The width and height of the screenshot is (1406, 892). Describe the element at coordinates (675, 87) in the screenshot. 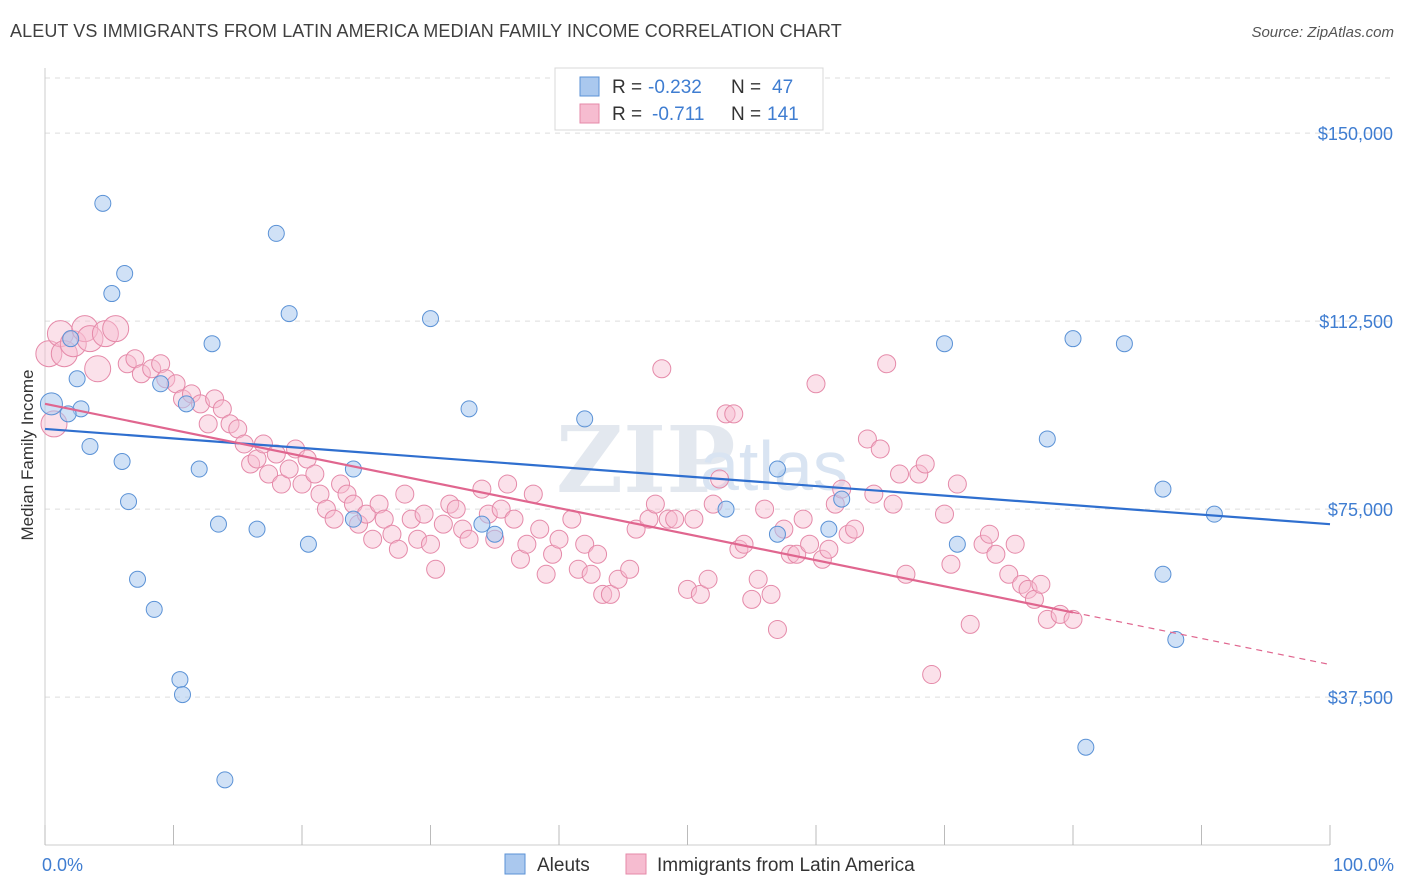

I see `legend-r-value-1: -0.232` at that location.